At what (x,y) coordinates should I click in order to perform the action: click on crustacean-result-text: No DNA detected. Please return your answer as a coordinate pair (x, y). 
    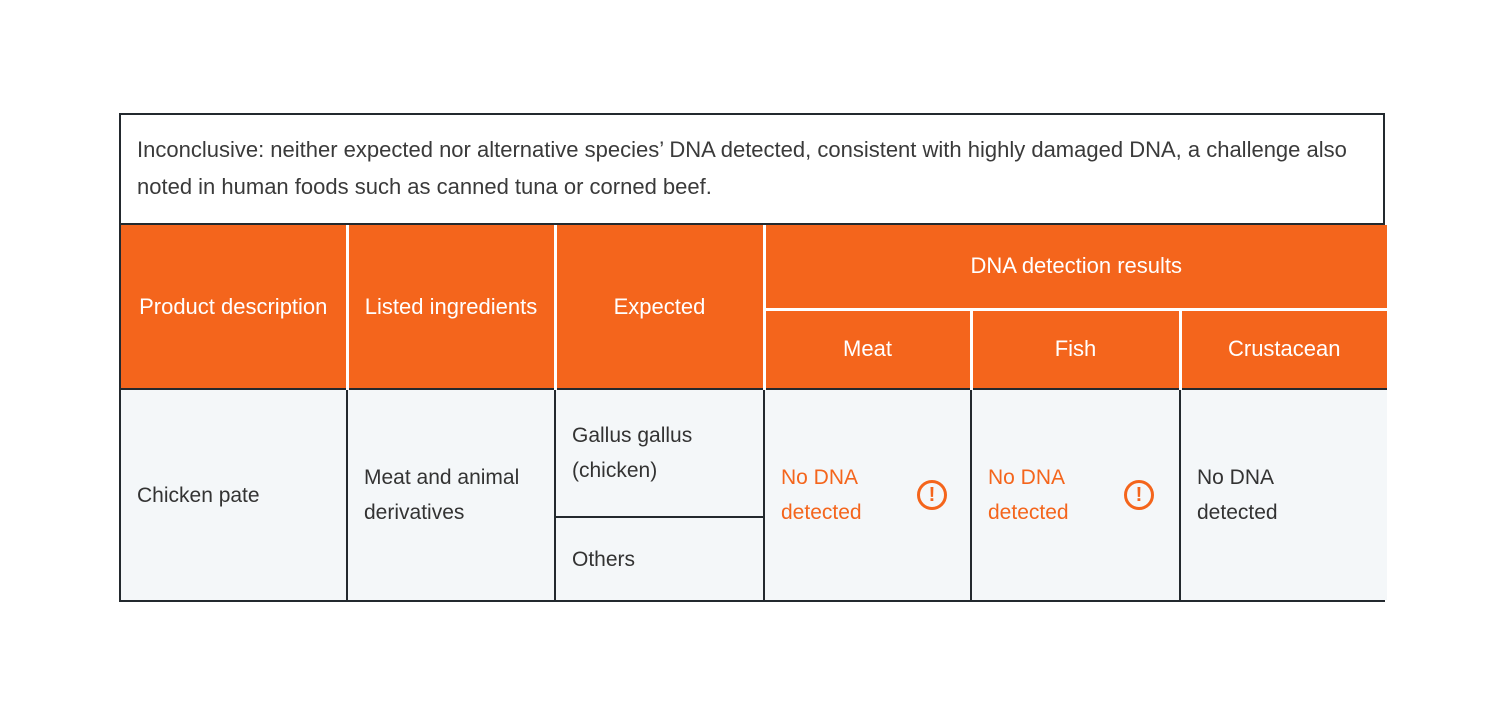
    Looking at the image, I should click on (1237, 495).